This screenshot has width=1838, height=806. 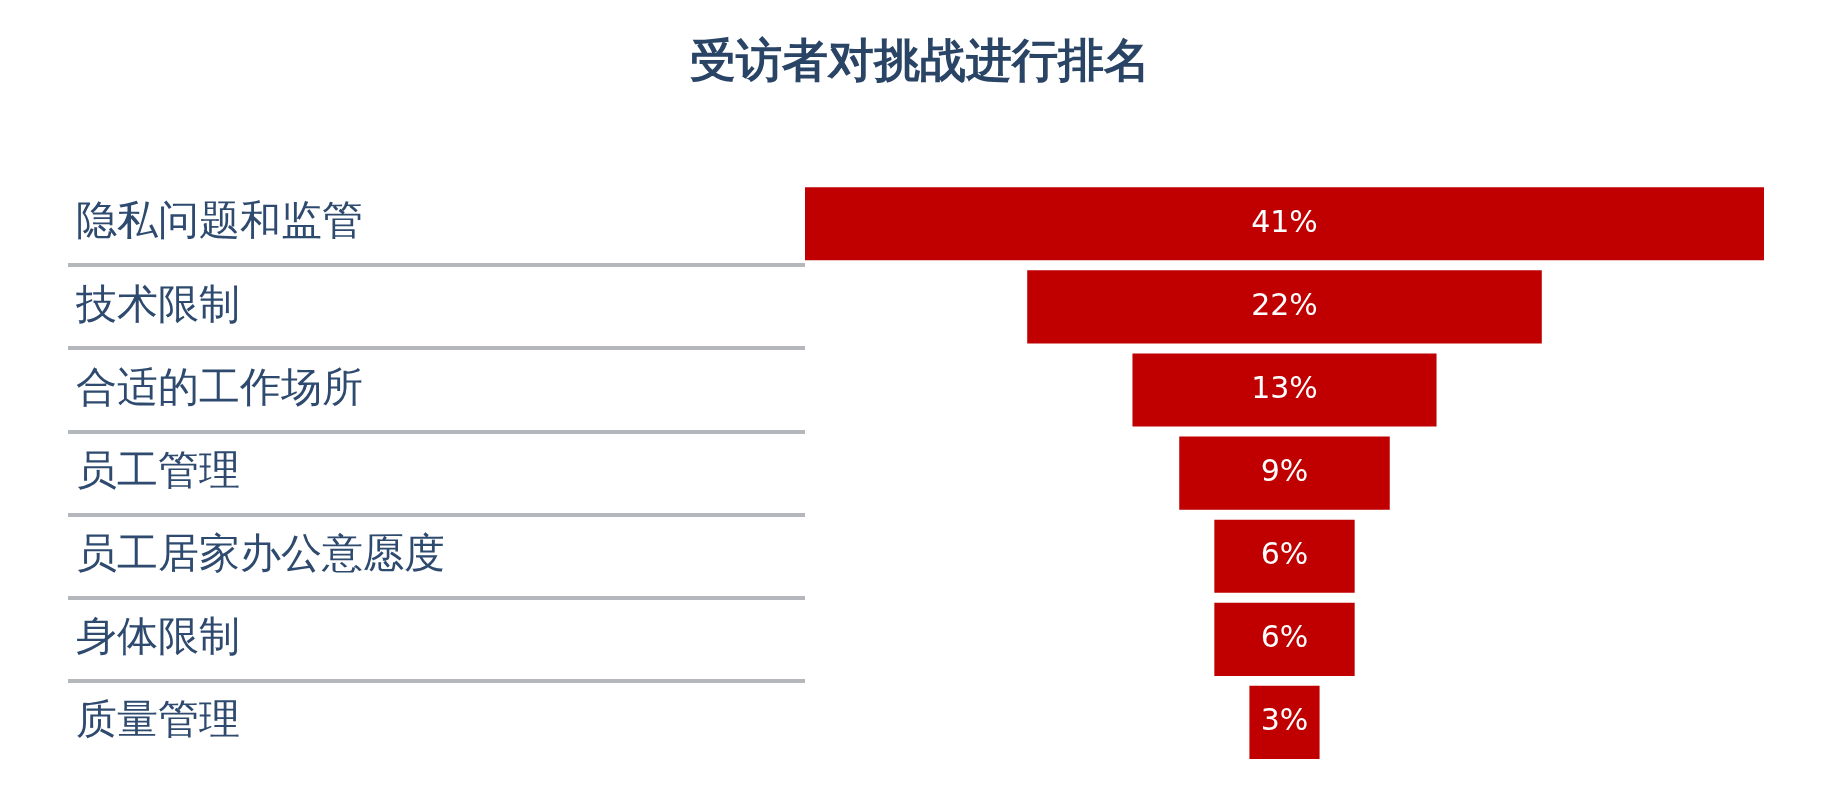 What do you see at coordinates (157, 303) in the screenshot?
I see `category-label: 技术限制` at bounding box center [157, 303].